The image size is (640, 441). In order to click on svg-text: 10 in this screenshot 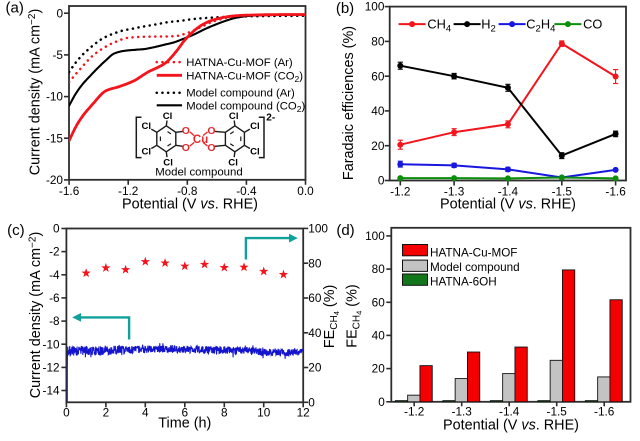, I will do `click(264, 413)`.